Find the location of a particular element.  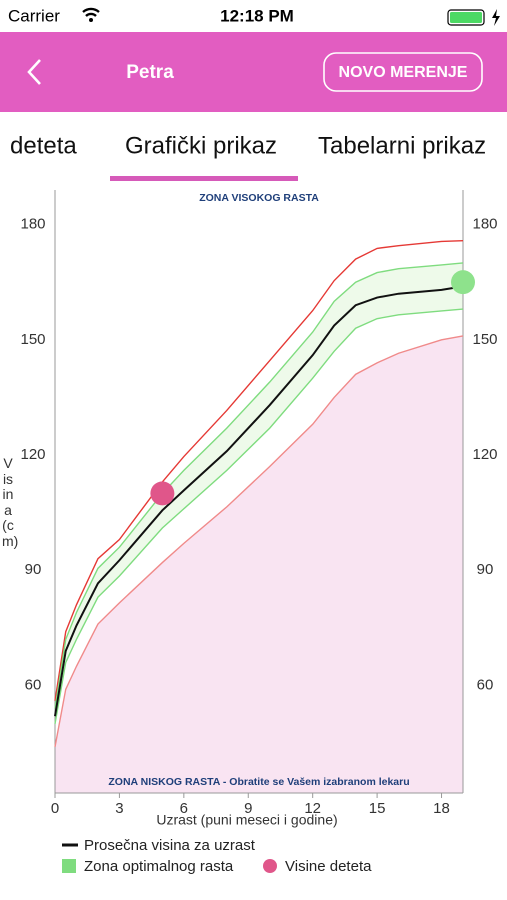

legend-swatch is located at coordinates (69, 866).